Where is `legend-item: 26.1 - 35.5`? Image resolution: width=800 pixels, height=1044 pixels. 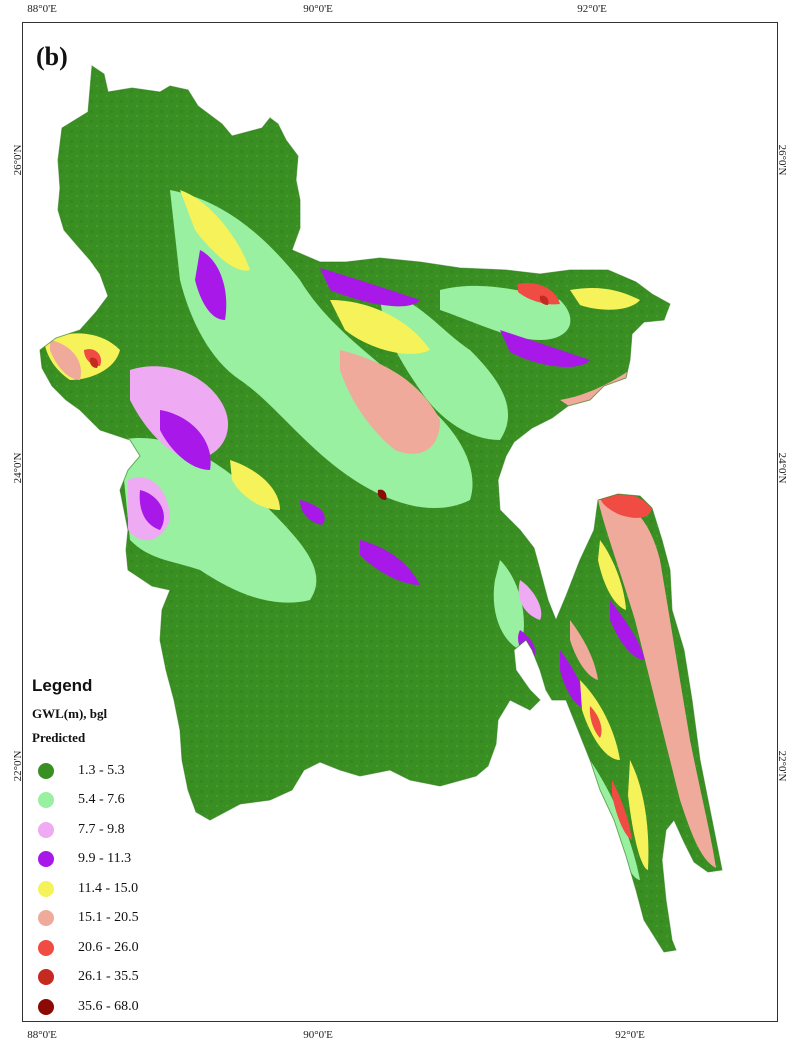
legend-item: 26.1 - 35.5 is located at coordinates (127, 978).